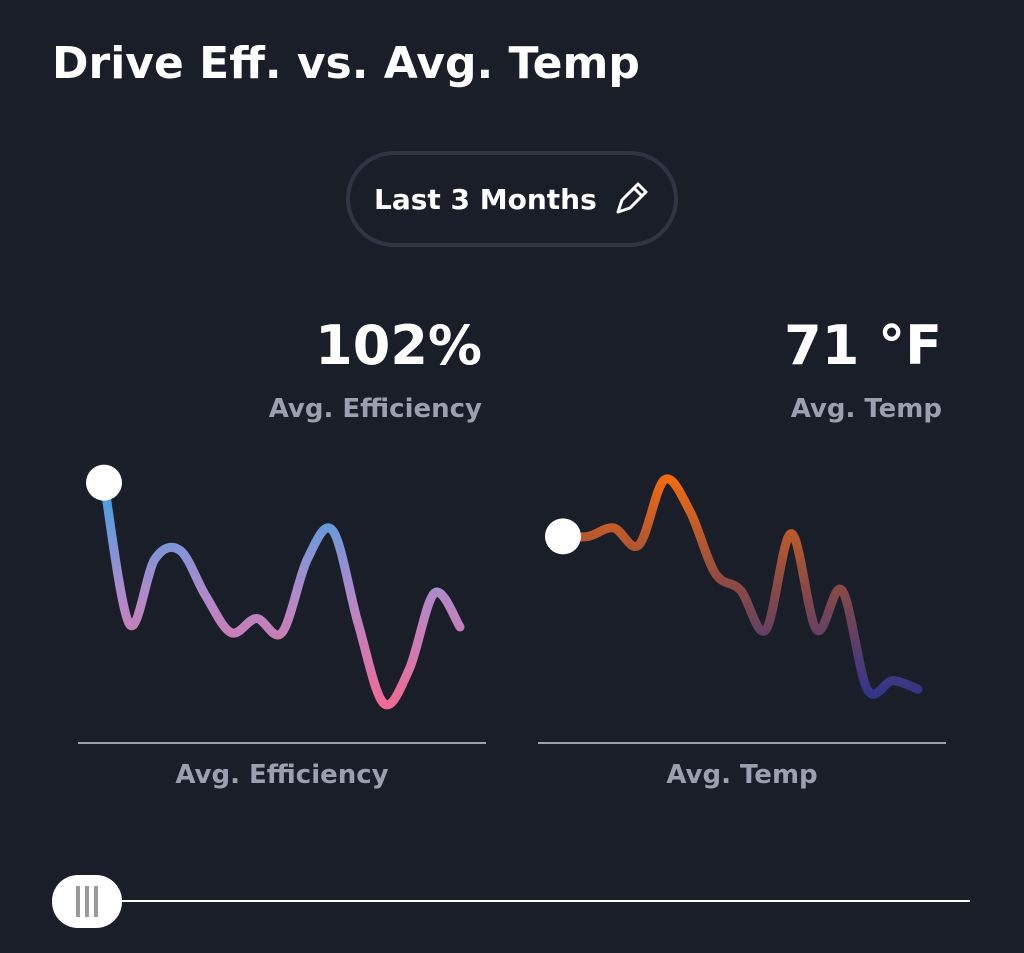 Image resolution: width=1024 pixels, height=953 pixels. I want to click on slider, so click(511, 901).